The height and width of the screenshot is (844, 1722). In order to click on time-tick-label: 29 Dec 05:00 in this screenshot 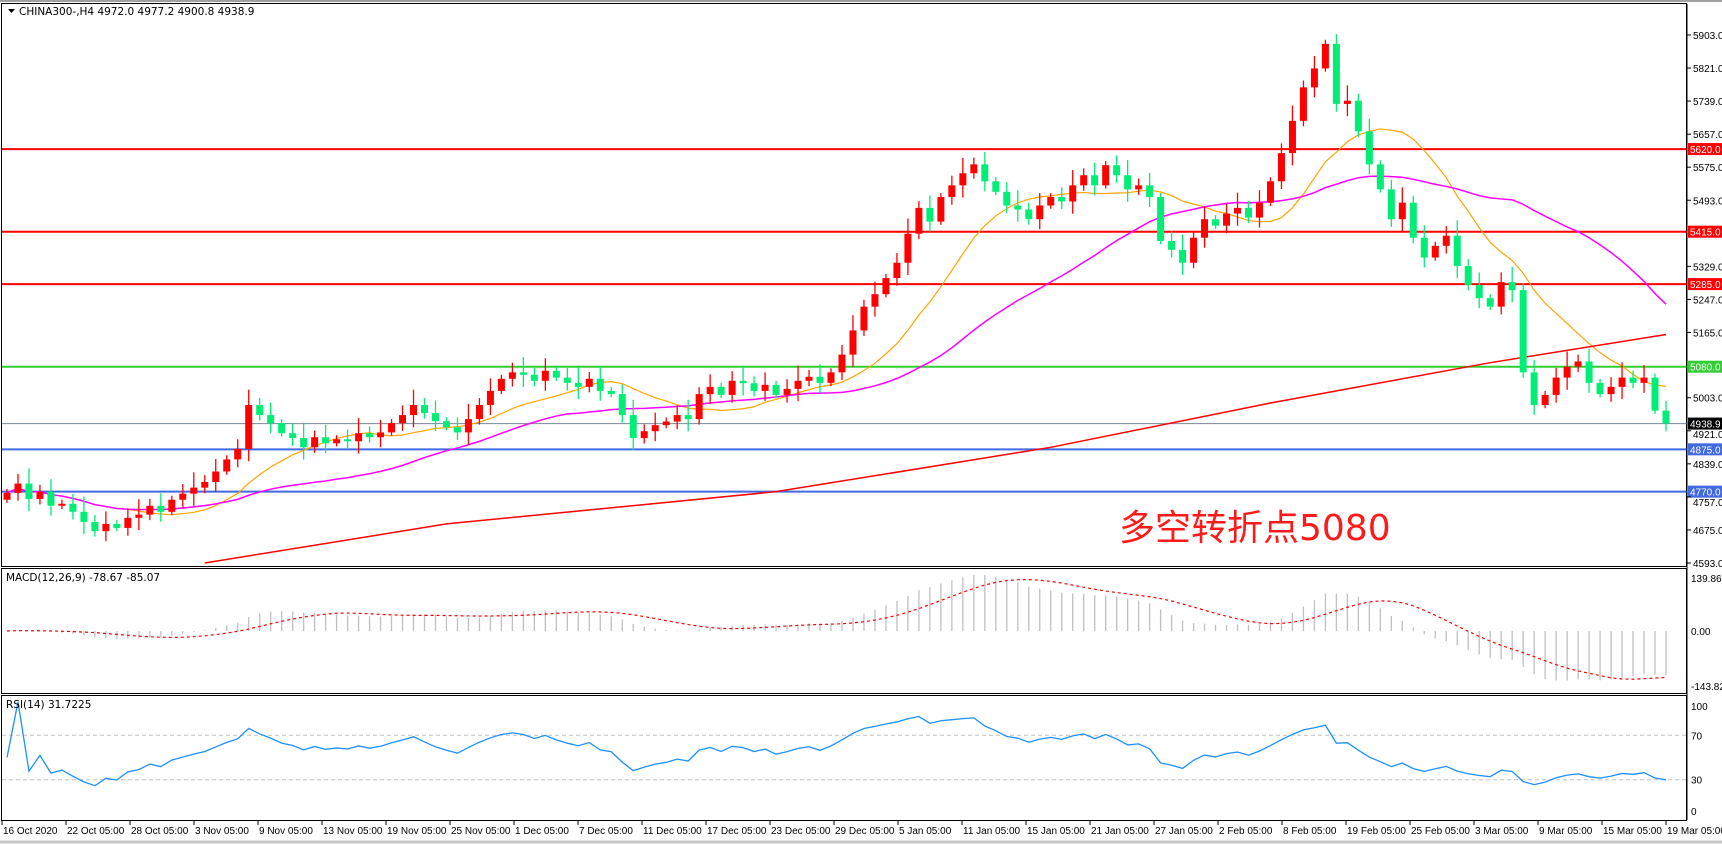, I will do `click(865, 831)`.